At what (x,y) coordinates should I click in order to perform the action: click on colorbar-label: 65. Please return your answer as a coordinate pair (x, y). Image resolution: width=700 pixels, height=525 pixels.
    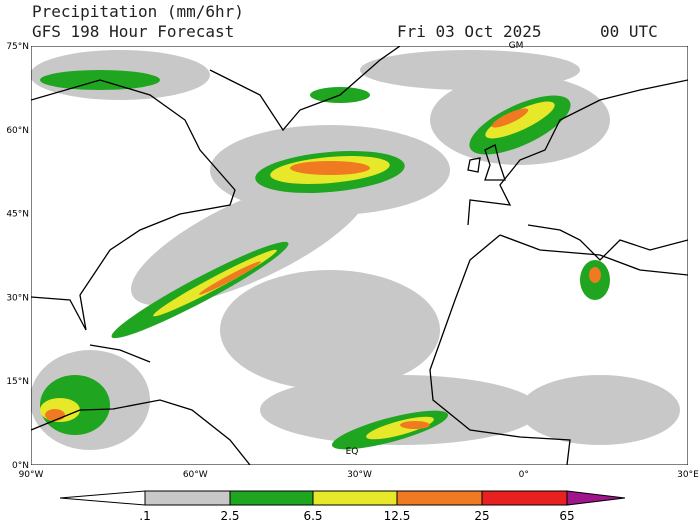
    Looking at the image, I should click on (566, 516).